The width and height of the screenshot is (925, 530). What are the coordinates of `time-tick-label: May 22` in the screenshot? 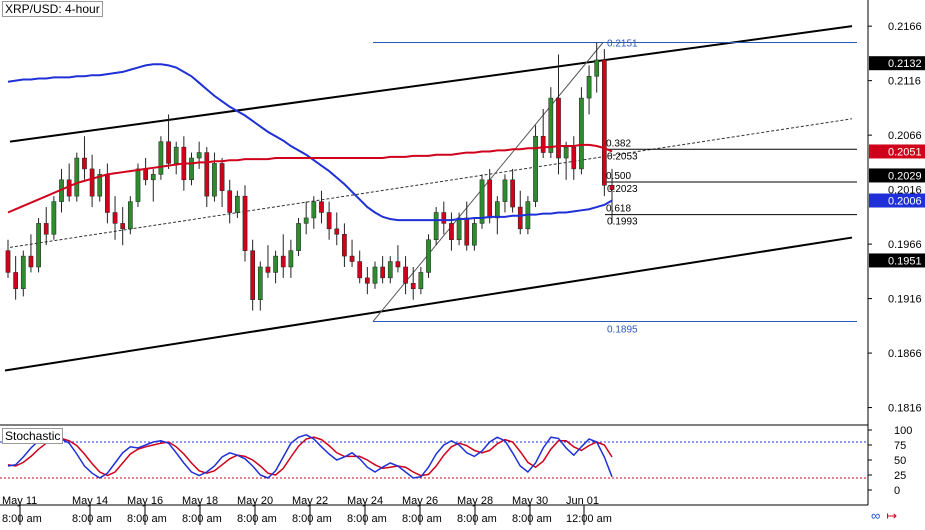 It's located at (310, 501).